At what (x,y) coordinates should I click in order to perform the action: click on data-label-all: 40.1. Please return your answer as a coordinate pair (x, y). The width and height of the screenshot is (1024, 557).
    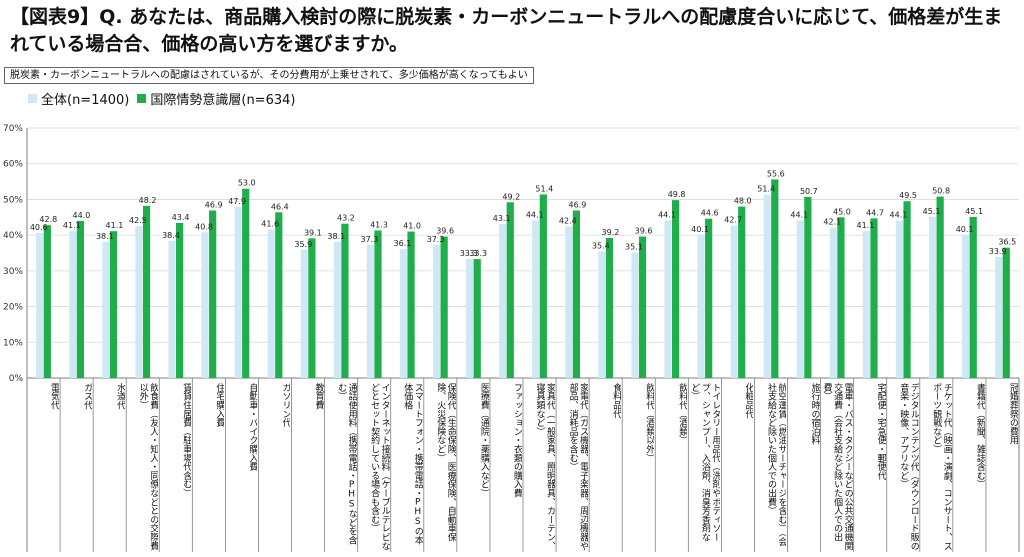
    Looking at the image, I should click on (965, 229).